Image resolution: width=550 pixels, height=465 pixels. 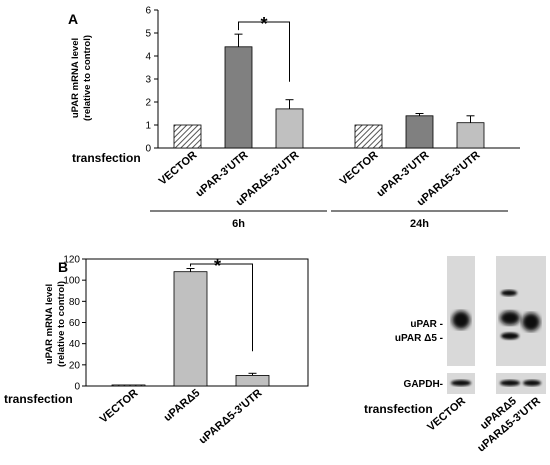 What do you see at coordinates (426, 324) in the screenshot?
I see `blot-label-upar: uPAR -` at bounding box center [426, 324].